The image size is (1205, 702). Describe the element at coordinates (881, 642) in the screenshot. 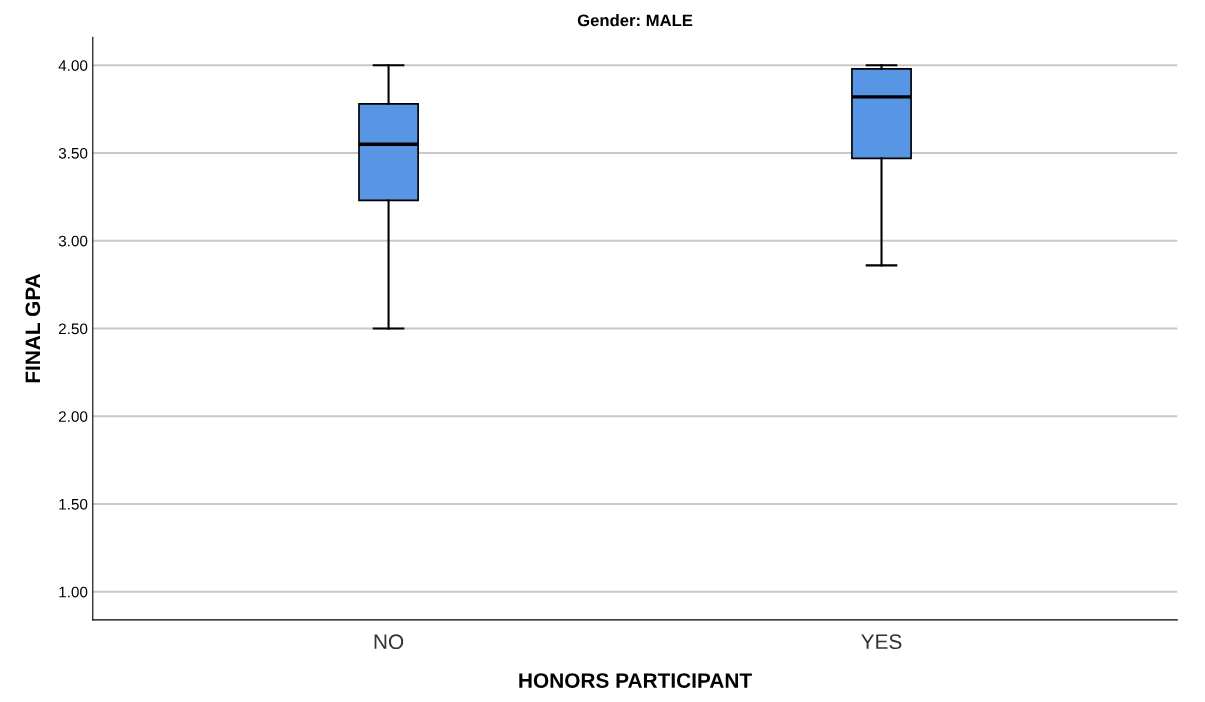

I see `x-tick-label: YES` at that location.